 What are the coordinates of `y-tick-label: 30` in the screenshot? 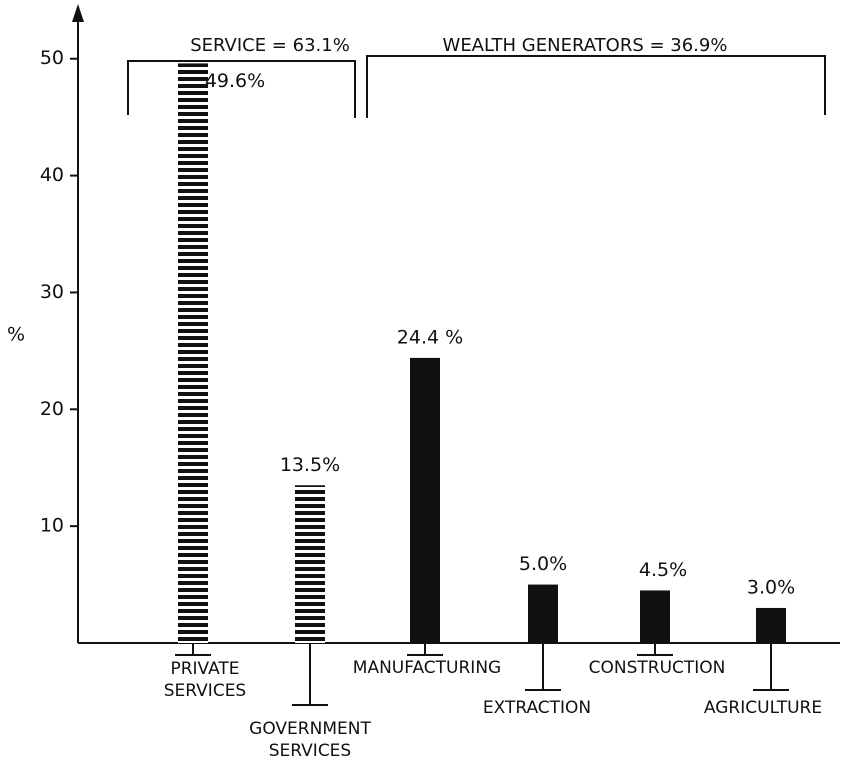 It's located at (52, 292).